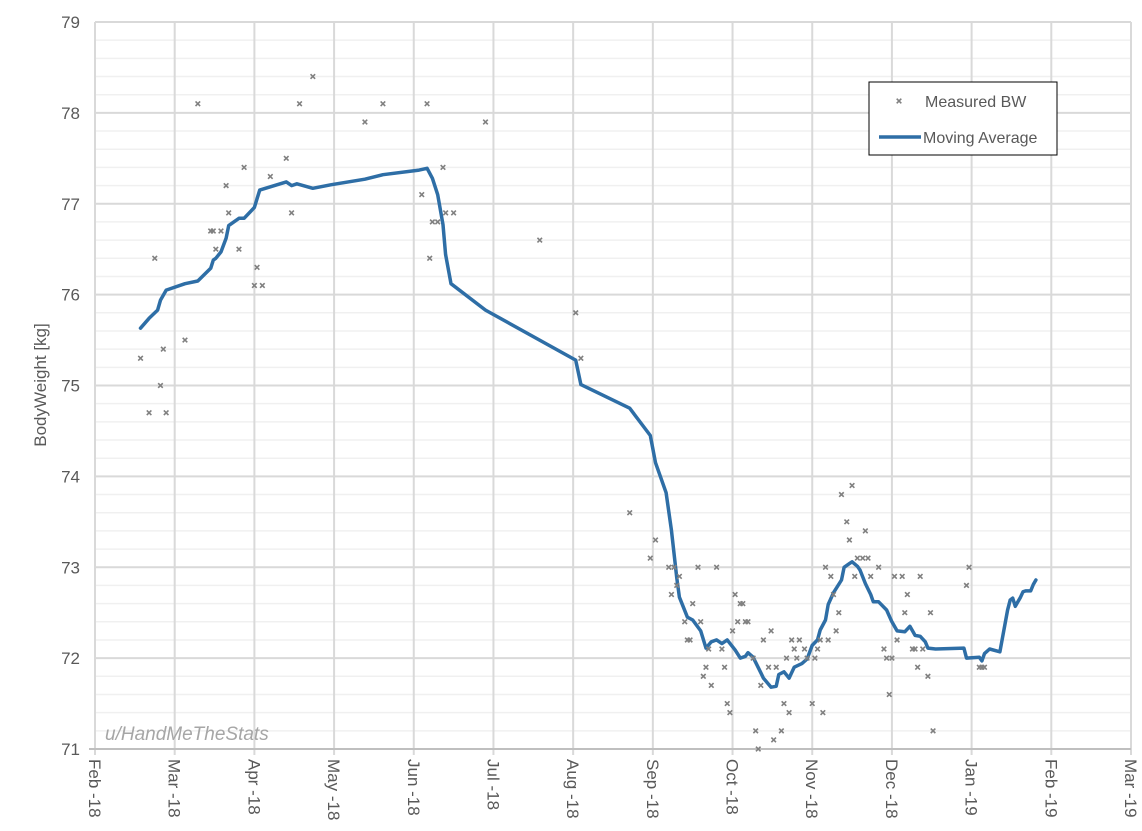  What do you see at coordinates (70, 295) in the screenshot?
I see `y-tick-label: 76` at bounding box center [70, 295].